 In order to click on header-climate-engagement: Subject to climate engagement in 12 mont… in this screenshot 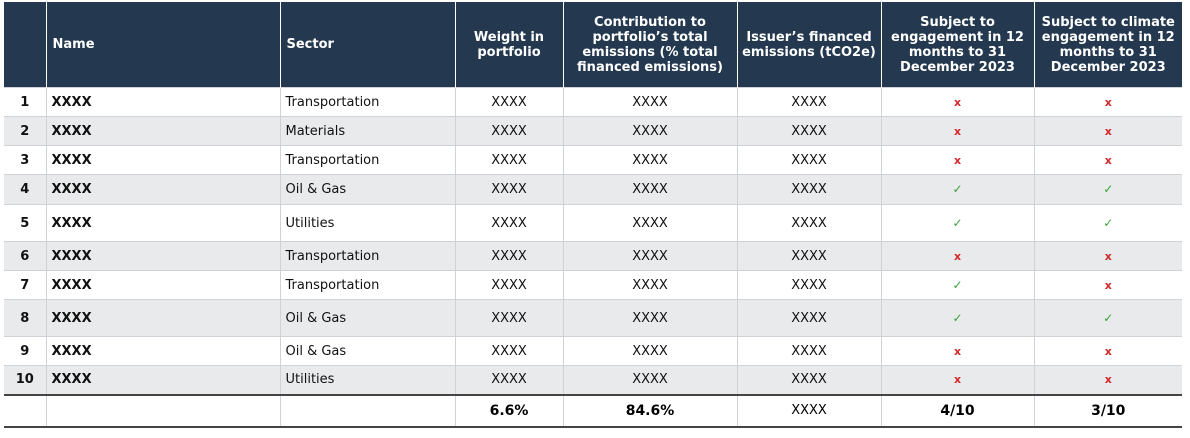, I will do `click(1107, 45)`.